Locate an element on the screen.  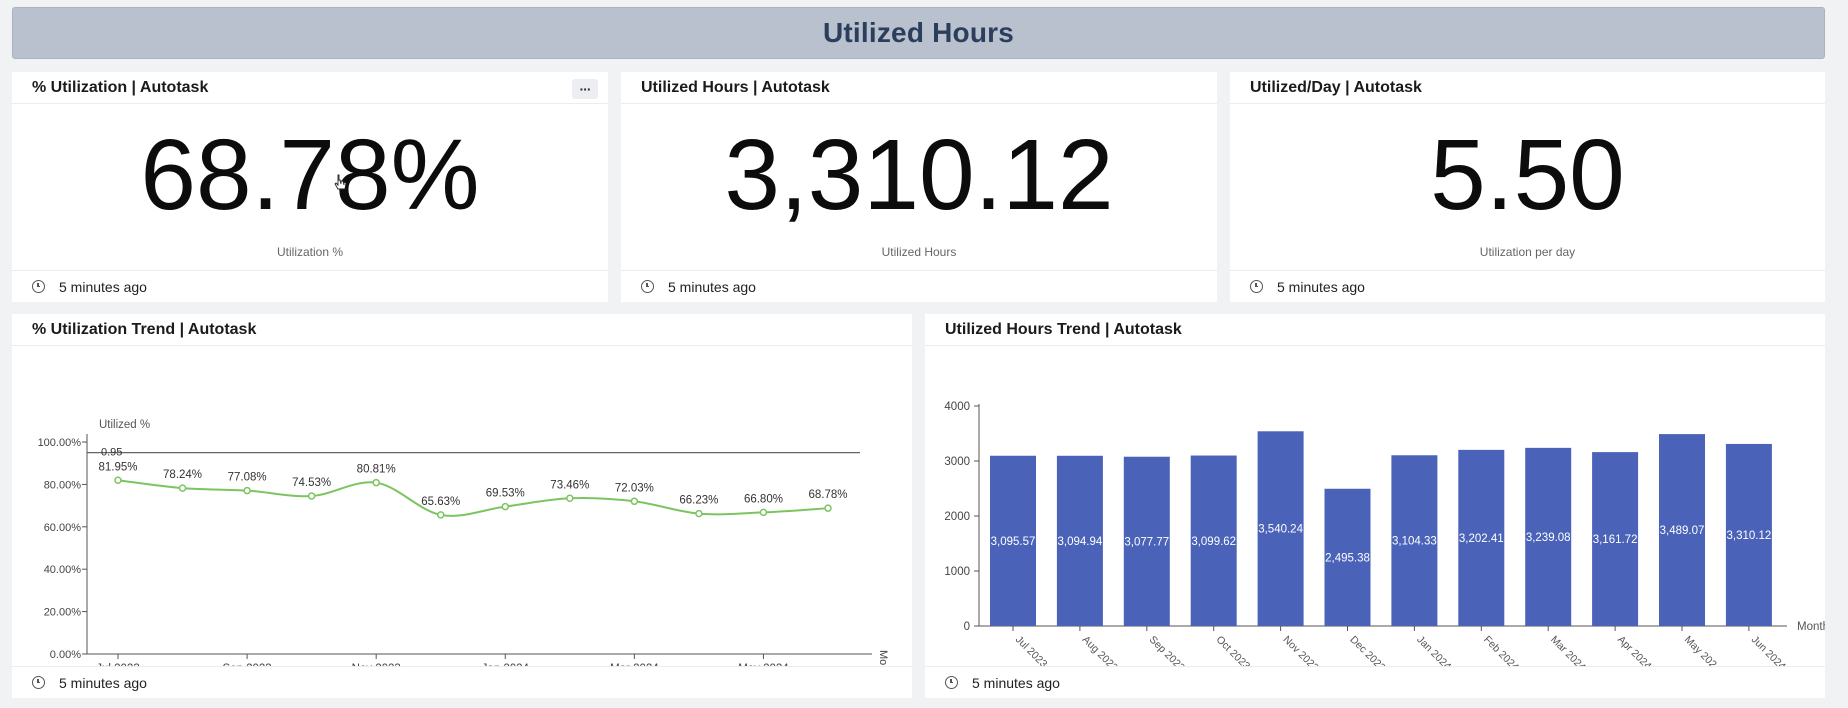
dashboard-title: Utilized Hours is located at coordinates (918, 32).